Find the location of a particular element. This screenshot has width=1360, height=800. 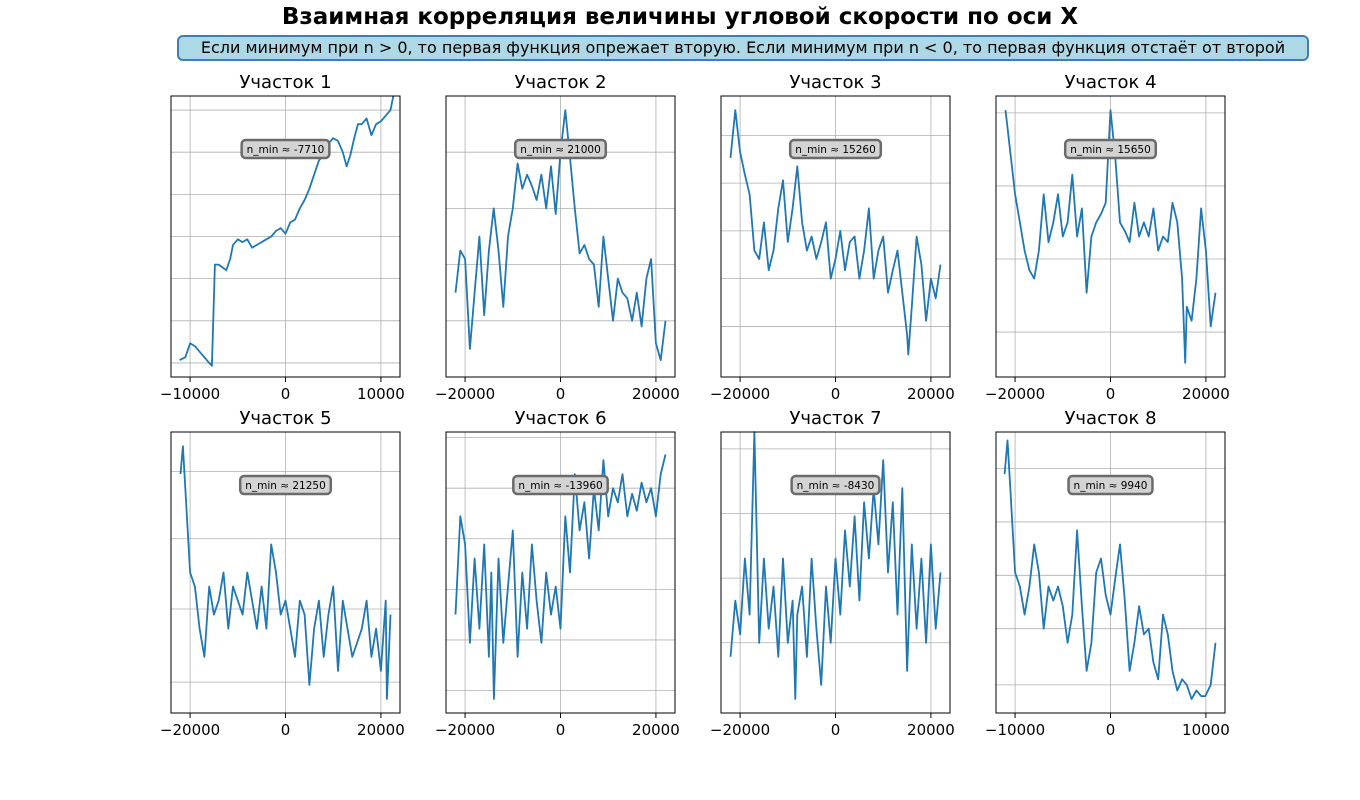

subplot-6: −20000 0 20000 Участок 6 n_min ≈ -13960 is located at coordinates (557, 573).